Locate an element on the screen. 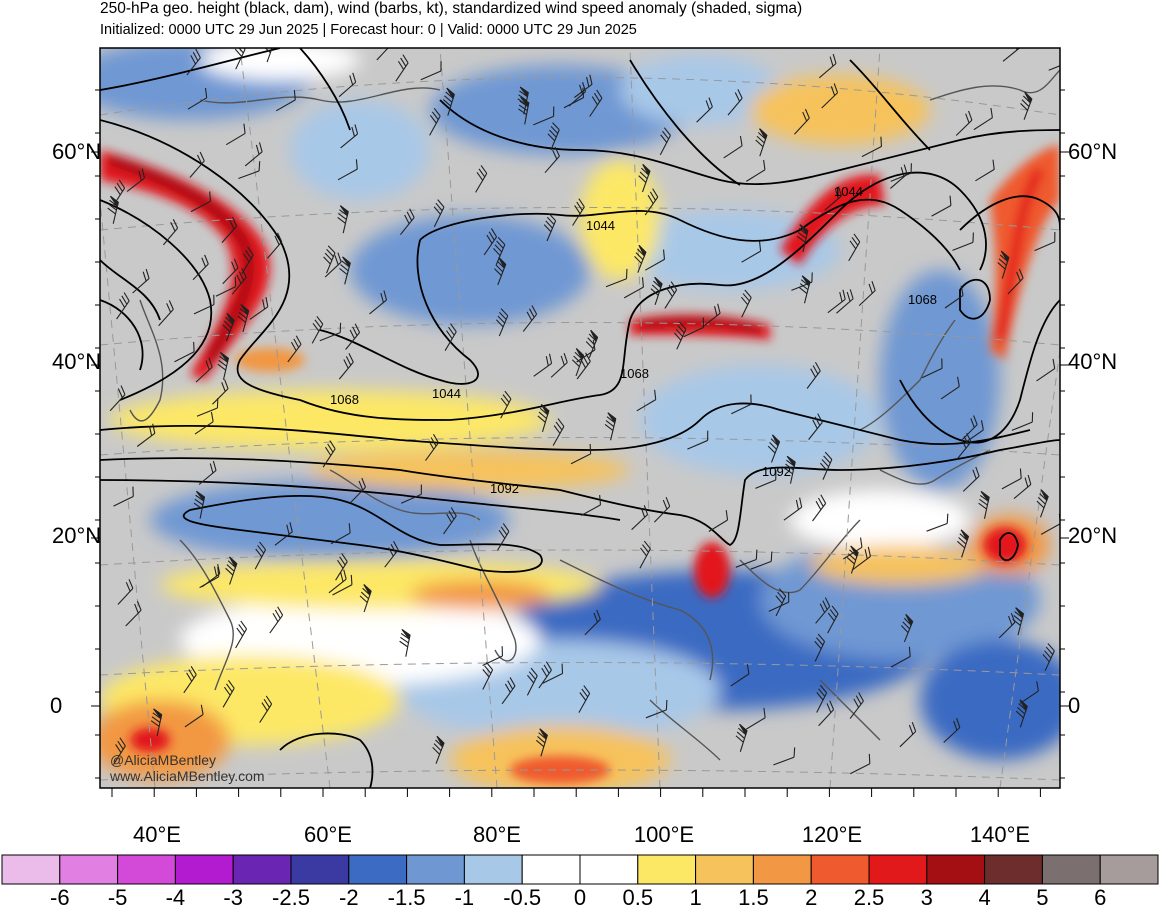  lat-label-60n-left: 60°N is located at coordinates (77, 151).